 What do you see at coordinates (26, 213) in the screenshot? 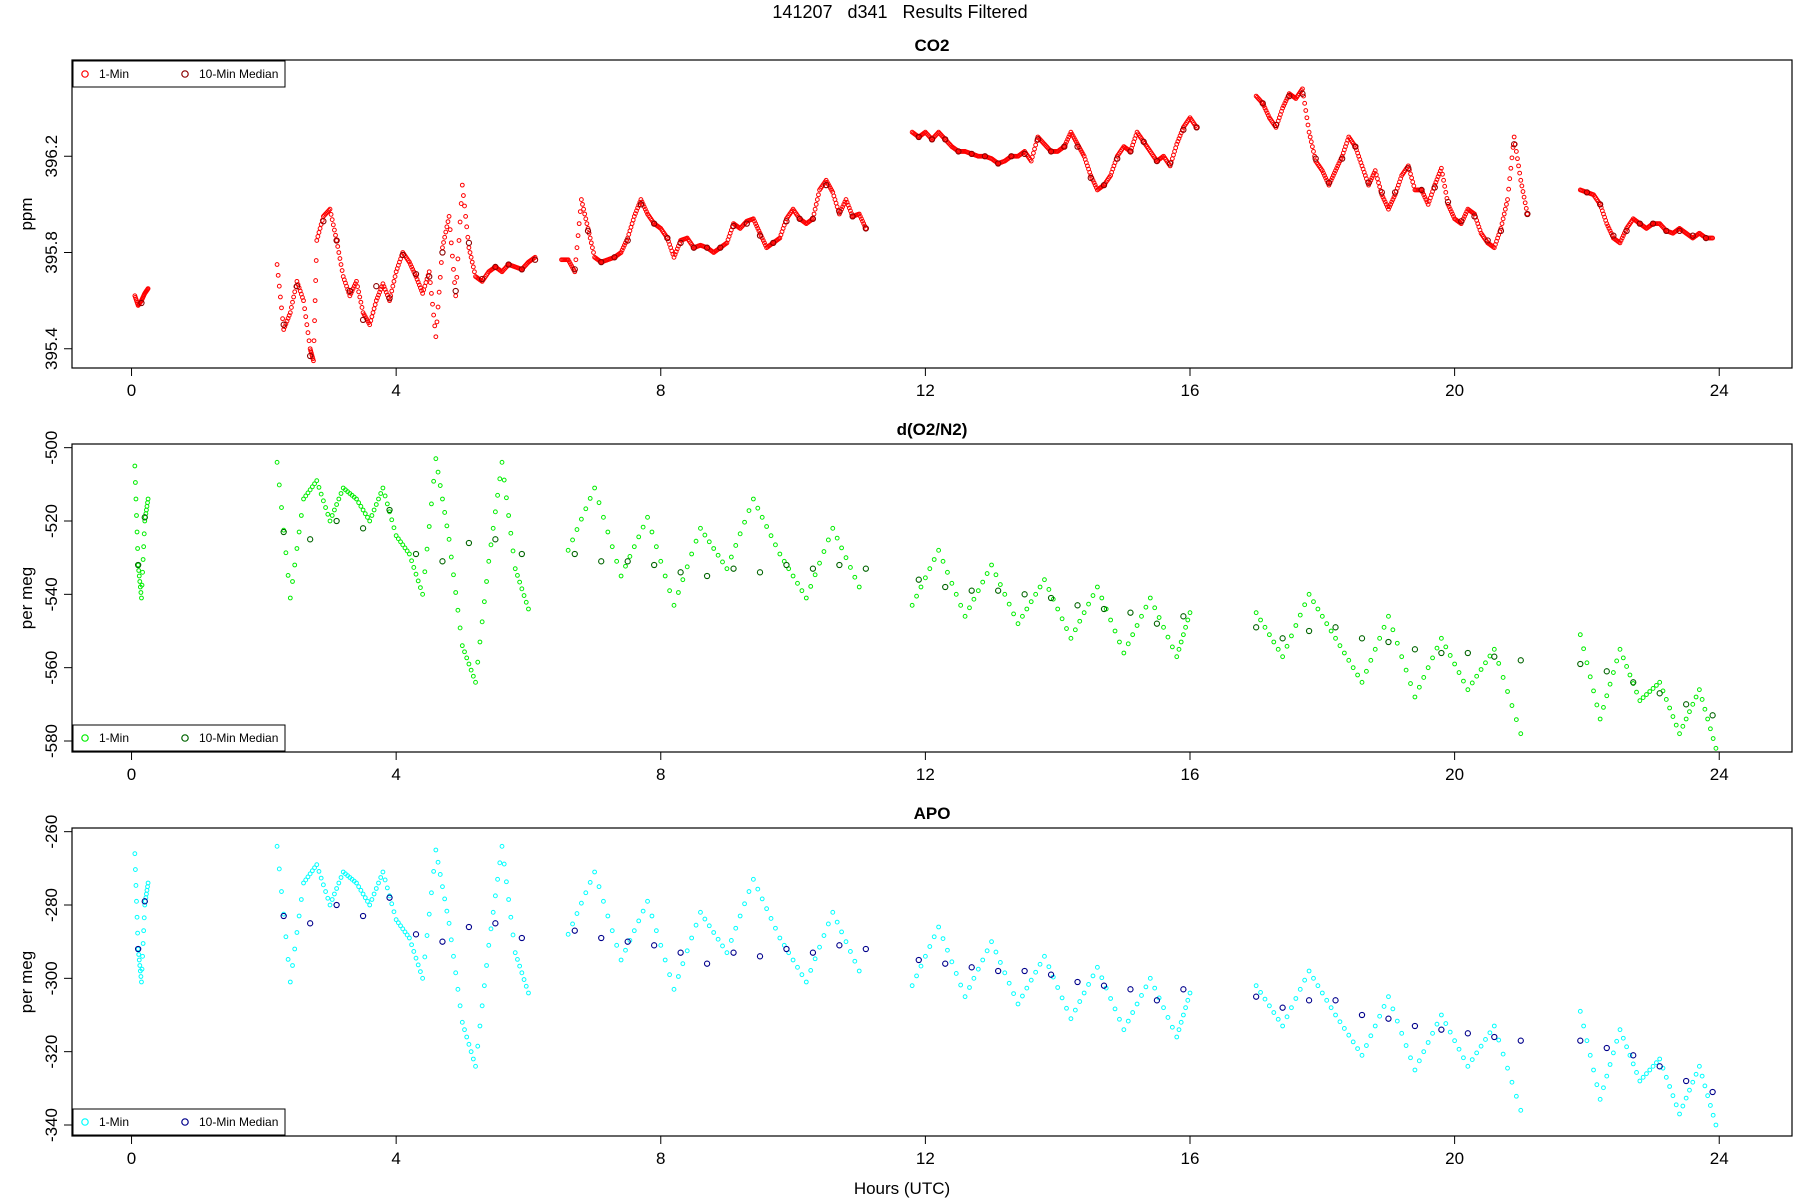
I see `co2-y-axis-label: ppm` at bounding box center [26, 213].